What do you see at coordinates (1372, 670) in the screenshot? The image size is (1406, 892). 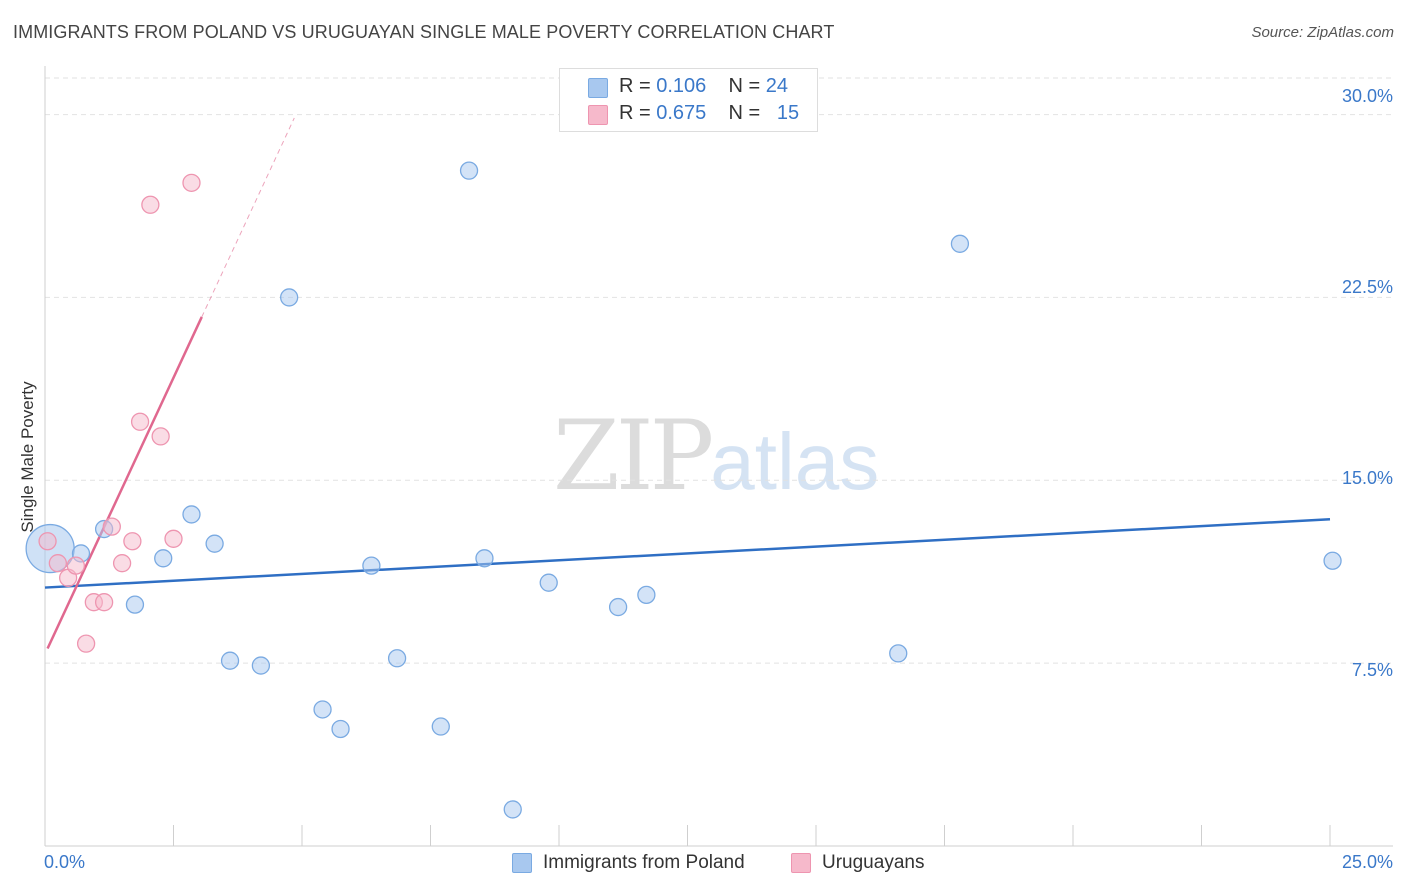 I see `y-tick-label: 7.5%` at bounding box center [1372, 670].